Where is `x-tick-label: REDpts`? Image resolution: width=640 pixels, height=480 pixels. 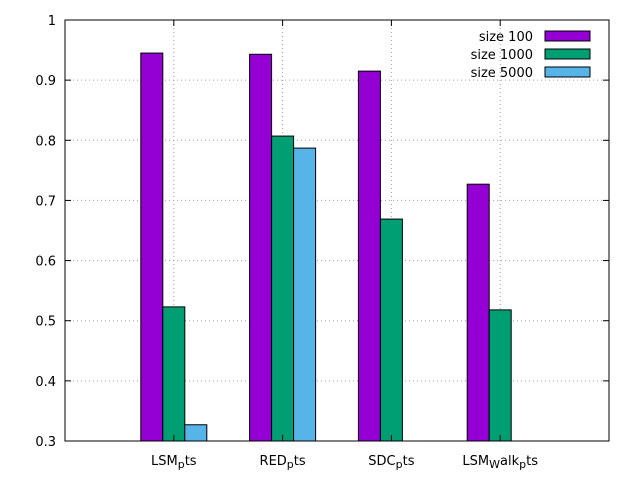
x-tick-label: REDpts is located at coordinates (283, 462).